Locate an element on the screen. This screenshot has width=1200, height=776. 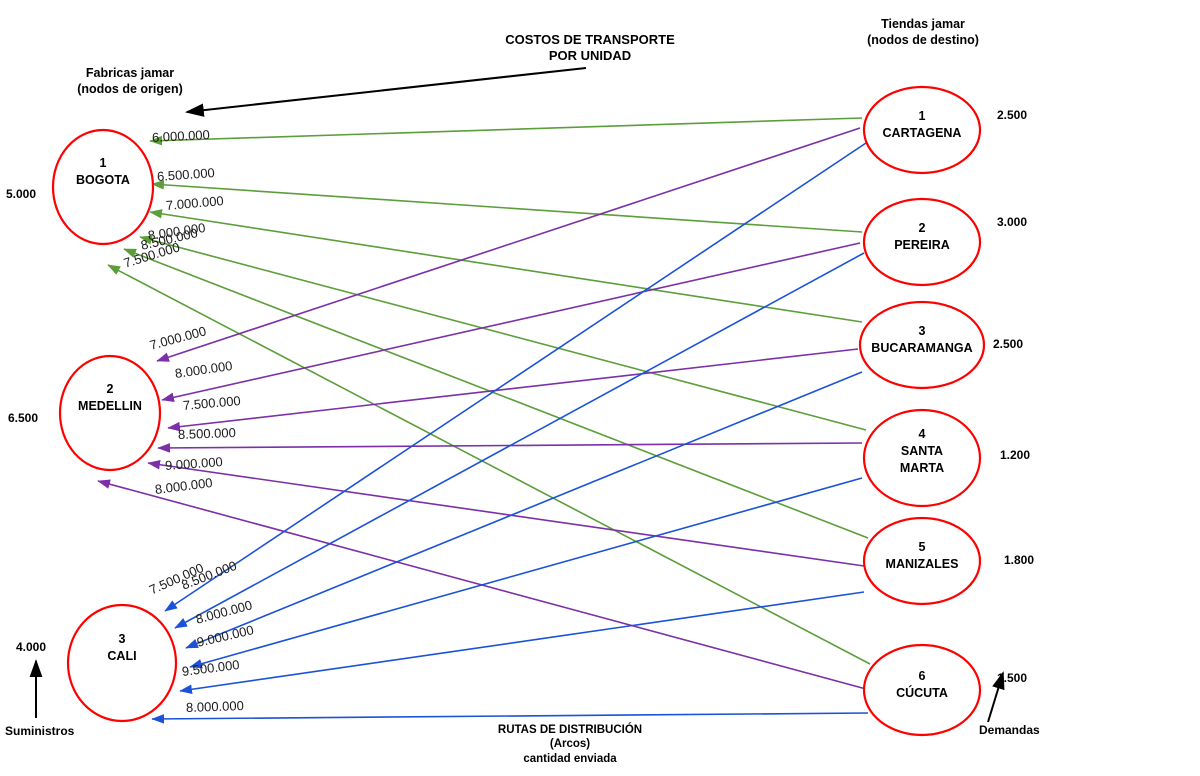
node-bogota is located at coordinates (103, 187).